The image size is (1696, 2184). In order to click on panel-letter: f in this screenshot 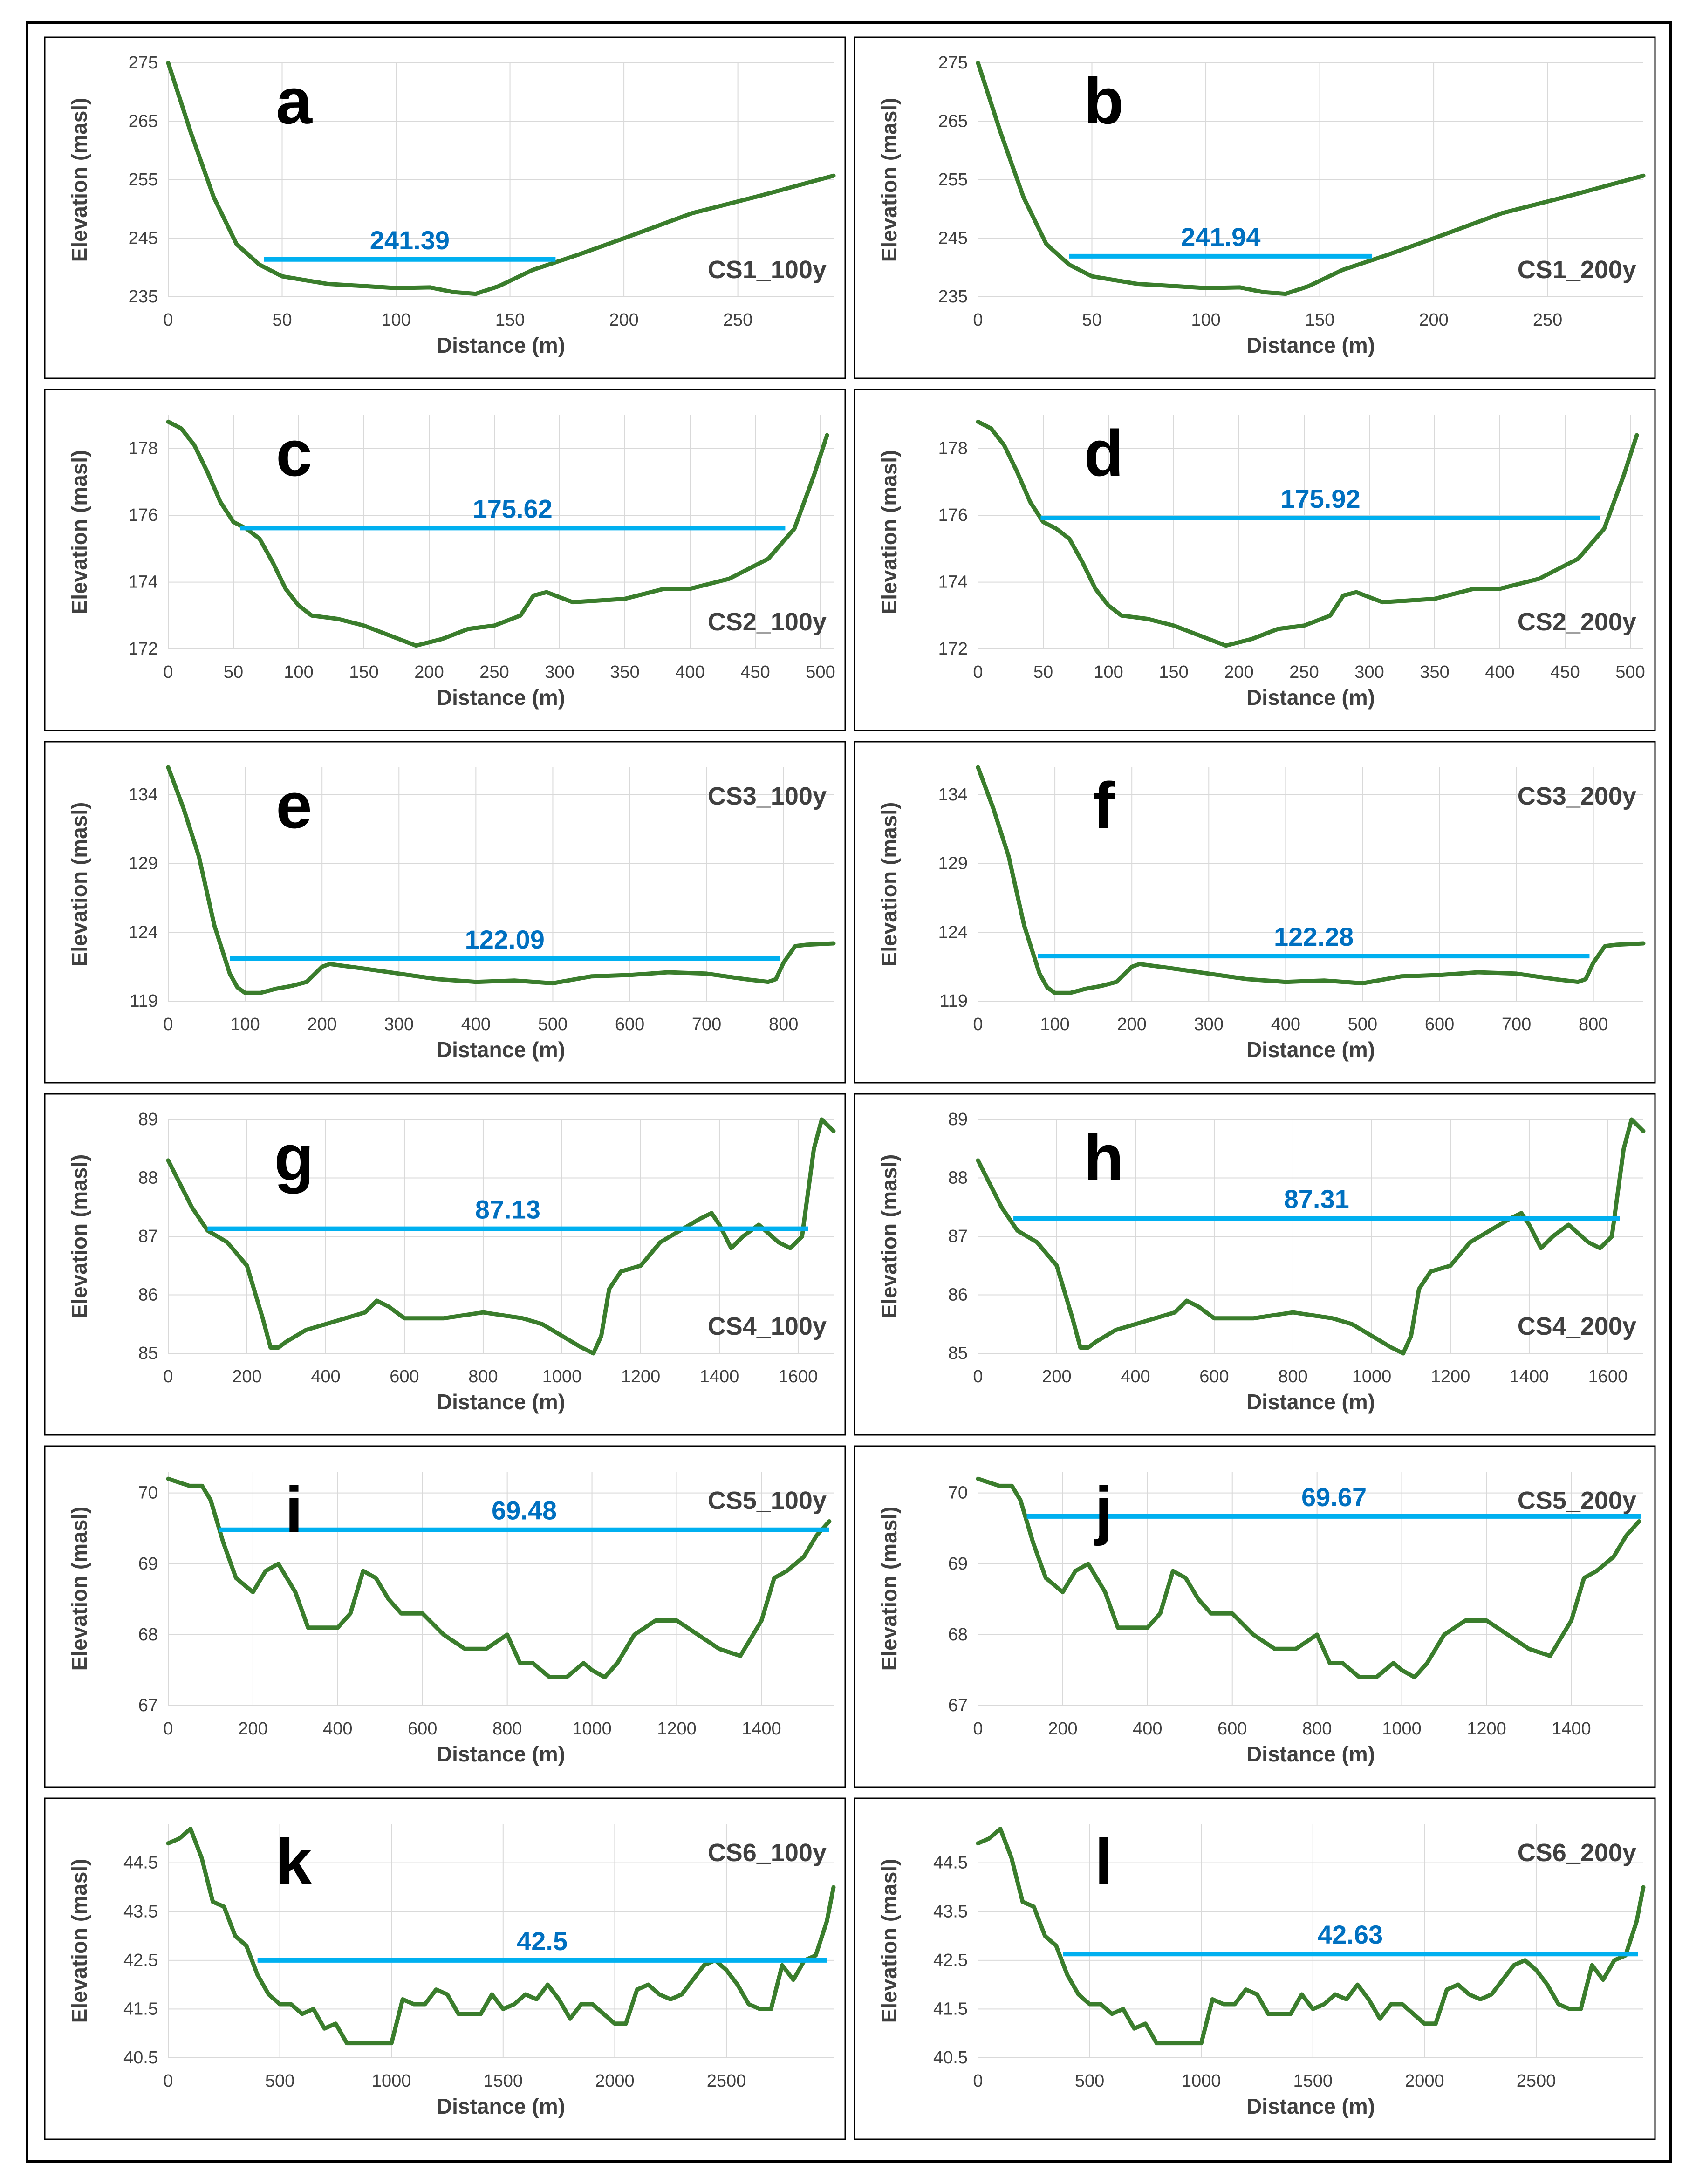, I will do `click(1104, 805)`.